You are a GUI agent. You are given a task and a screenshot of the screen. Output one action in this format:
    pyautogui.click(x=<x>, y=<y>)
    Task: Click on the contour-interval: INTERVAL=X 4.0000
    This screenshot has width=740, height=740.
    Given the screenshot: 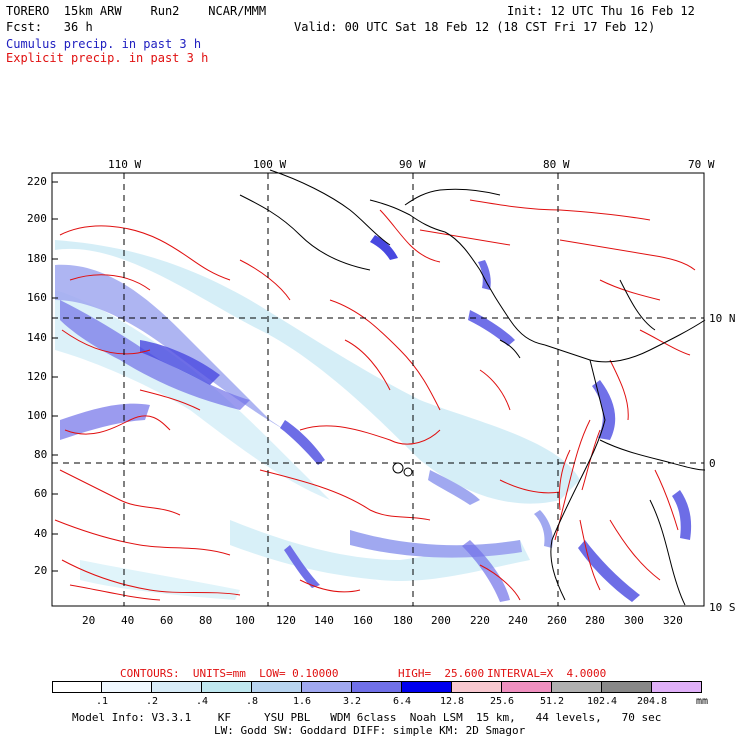 What is the action you would take?
    pyautogui.click(x=547, y=673)
    